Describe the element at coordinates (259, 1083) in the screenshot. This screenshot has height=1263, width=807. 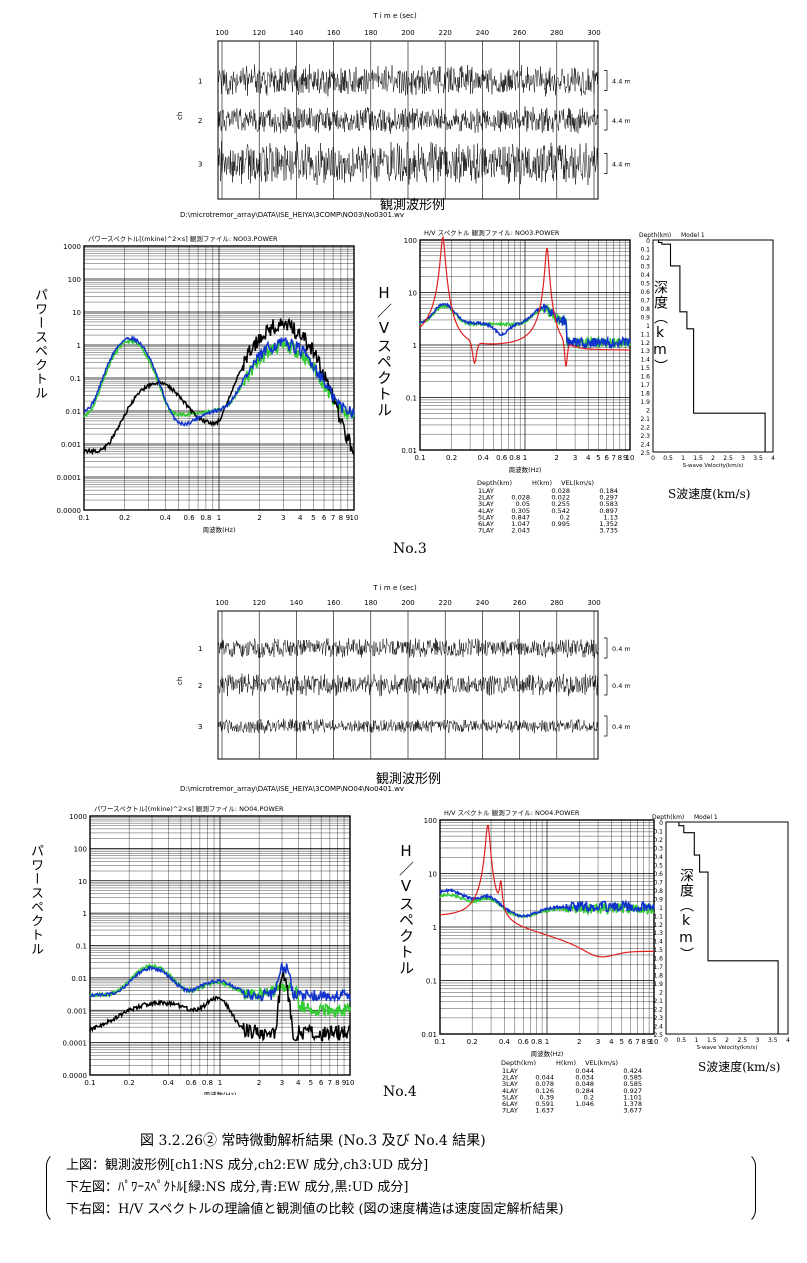
I see `x-tick-label: 2` at that location.